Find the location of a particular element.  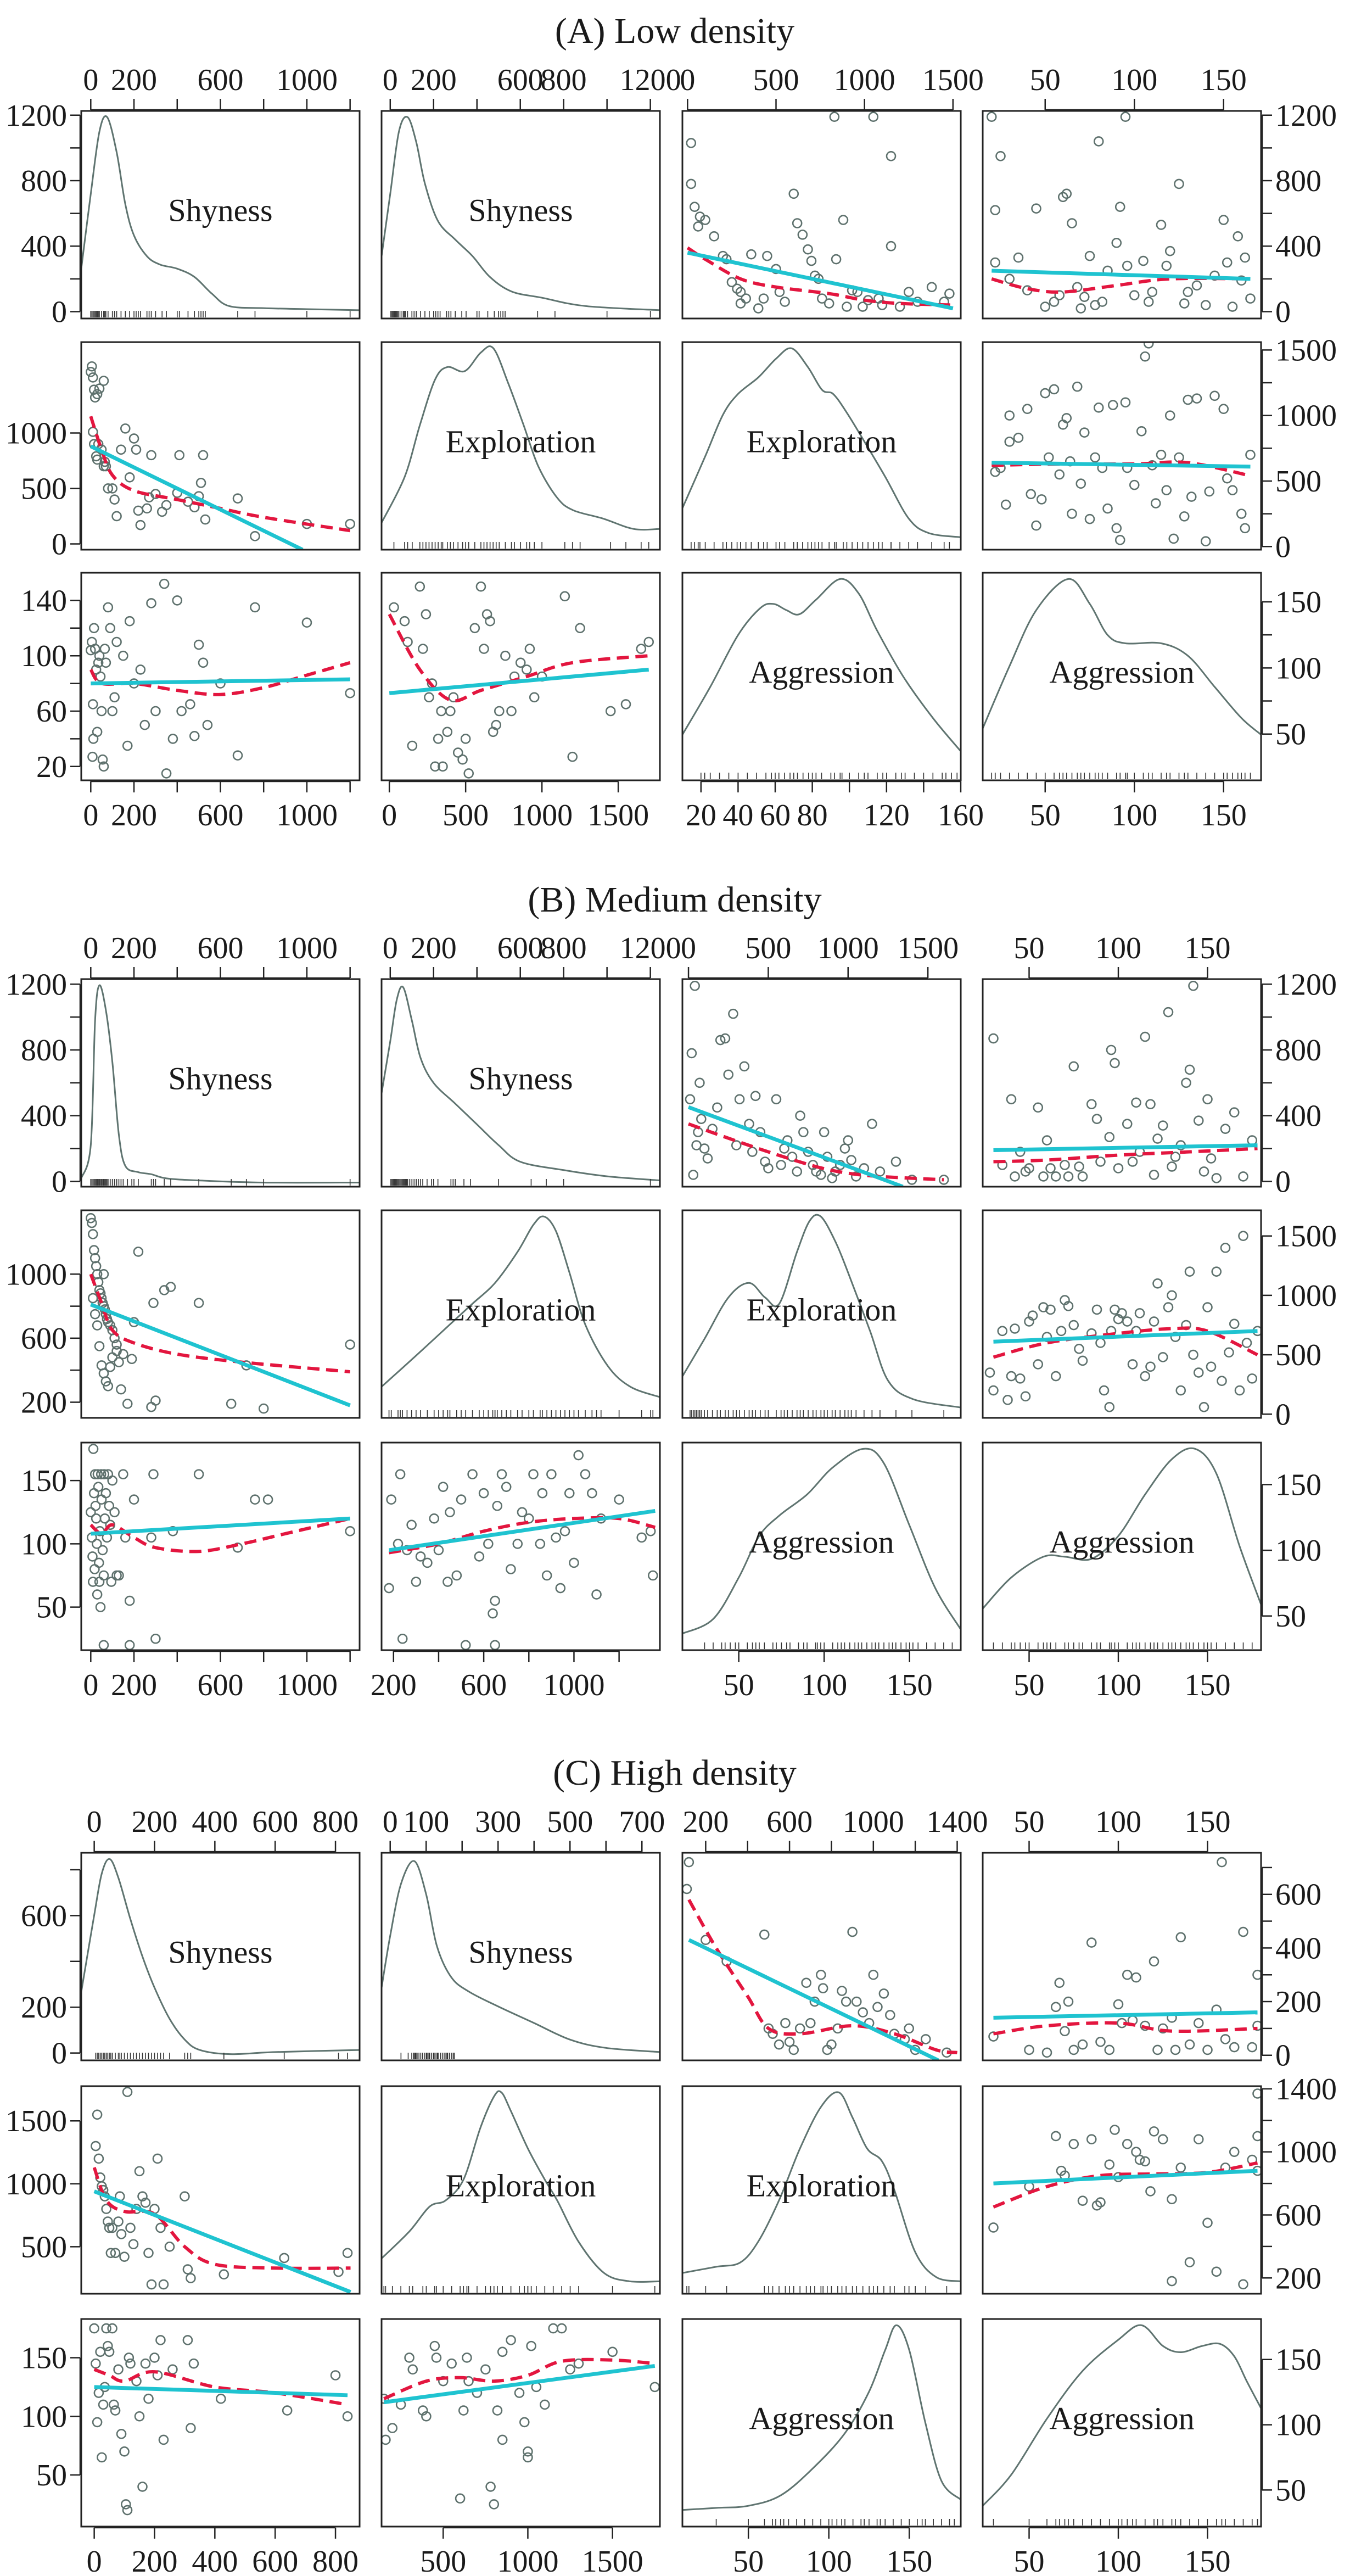

density-panel-r2c2: Aggression is located at coordinates (821, 2423).